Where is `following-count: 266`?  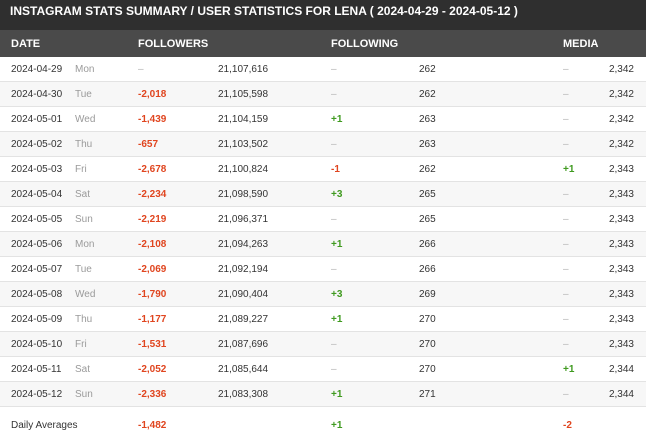
following-count: 266 is located at coordinates (427, 269).